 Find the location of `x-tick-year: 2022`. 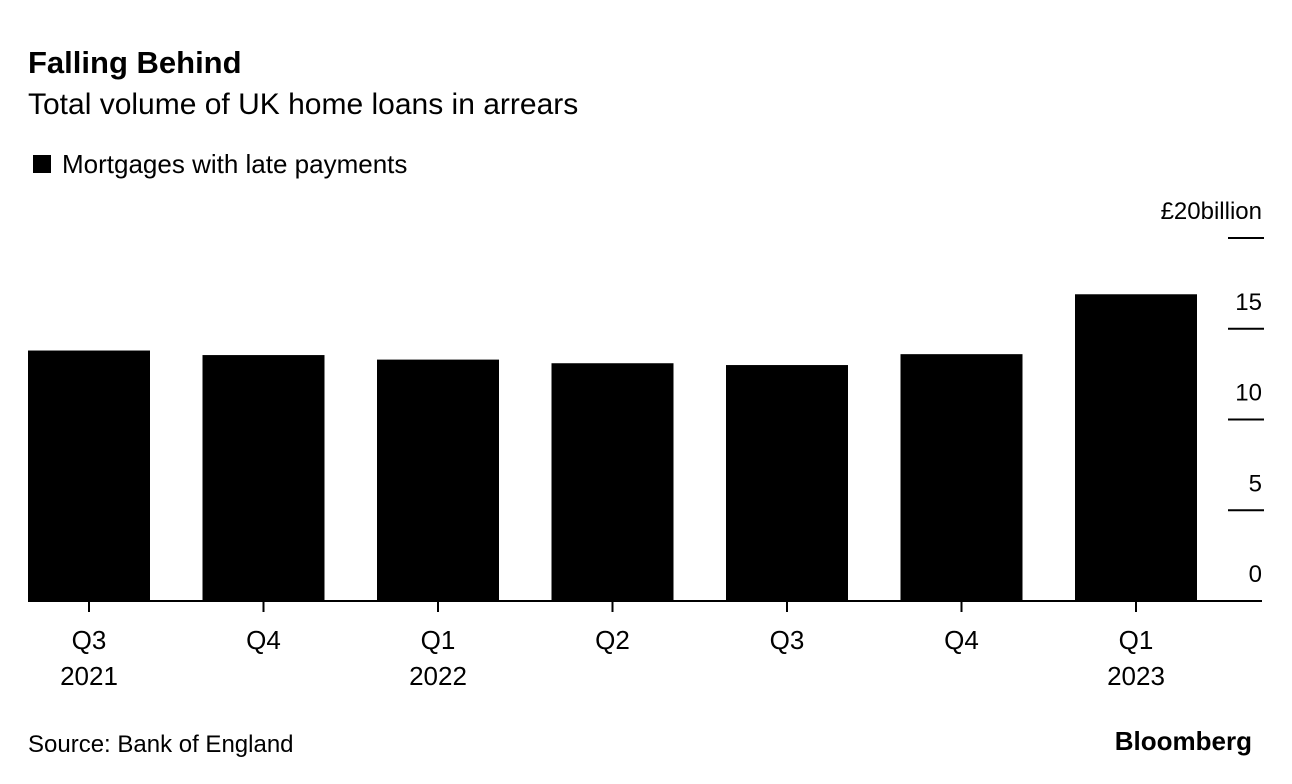

x-tick-year: 2022 is located at coordinates (438, 676).